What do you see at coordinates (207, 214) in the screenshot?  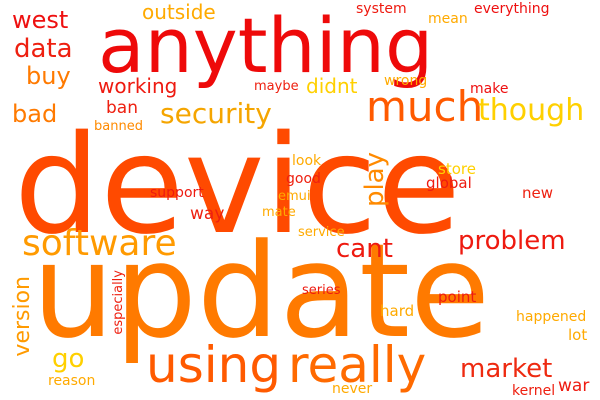 I see `word-way: way` at bounding box center [207, 214].